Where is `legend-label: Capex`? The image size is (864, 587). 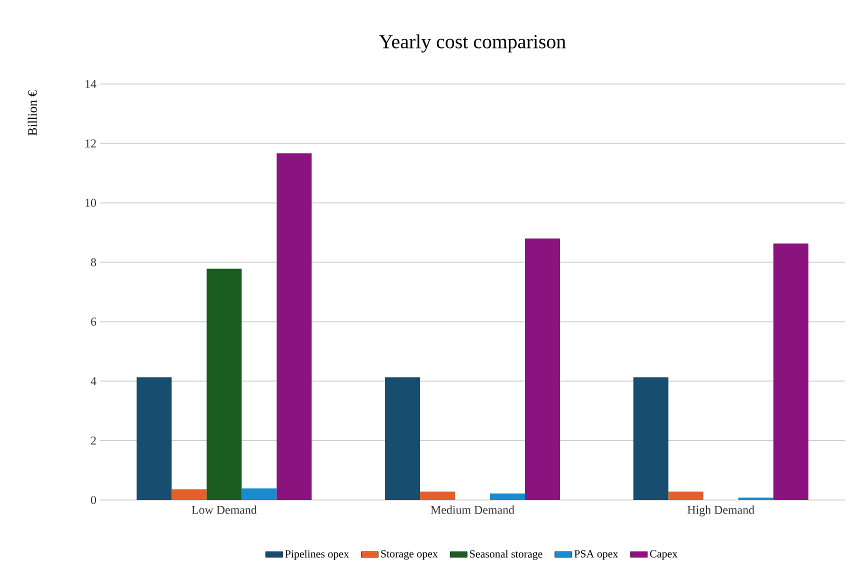 legend-label: Capex is located at coordinates (664, 555).